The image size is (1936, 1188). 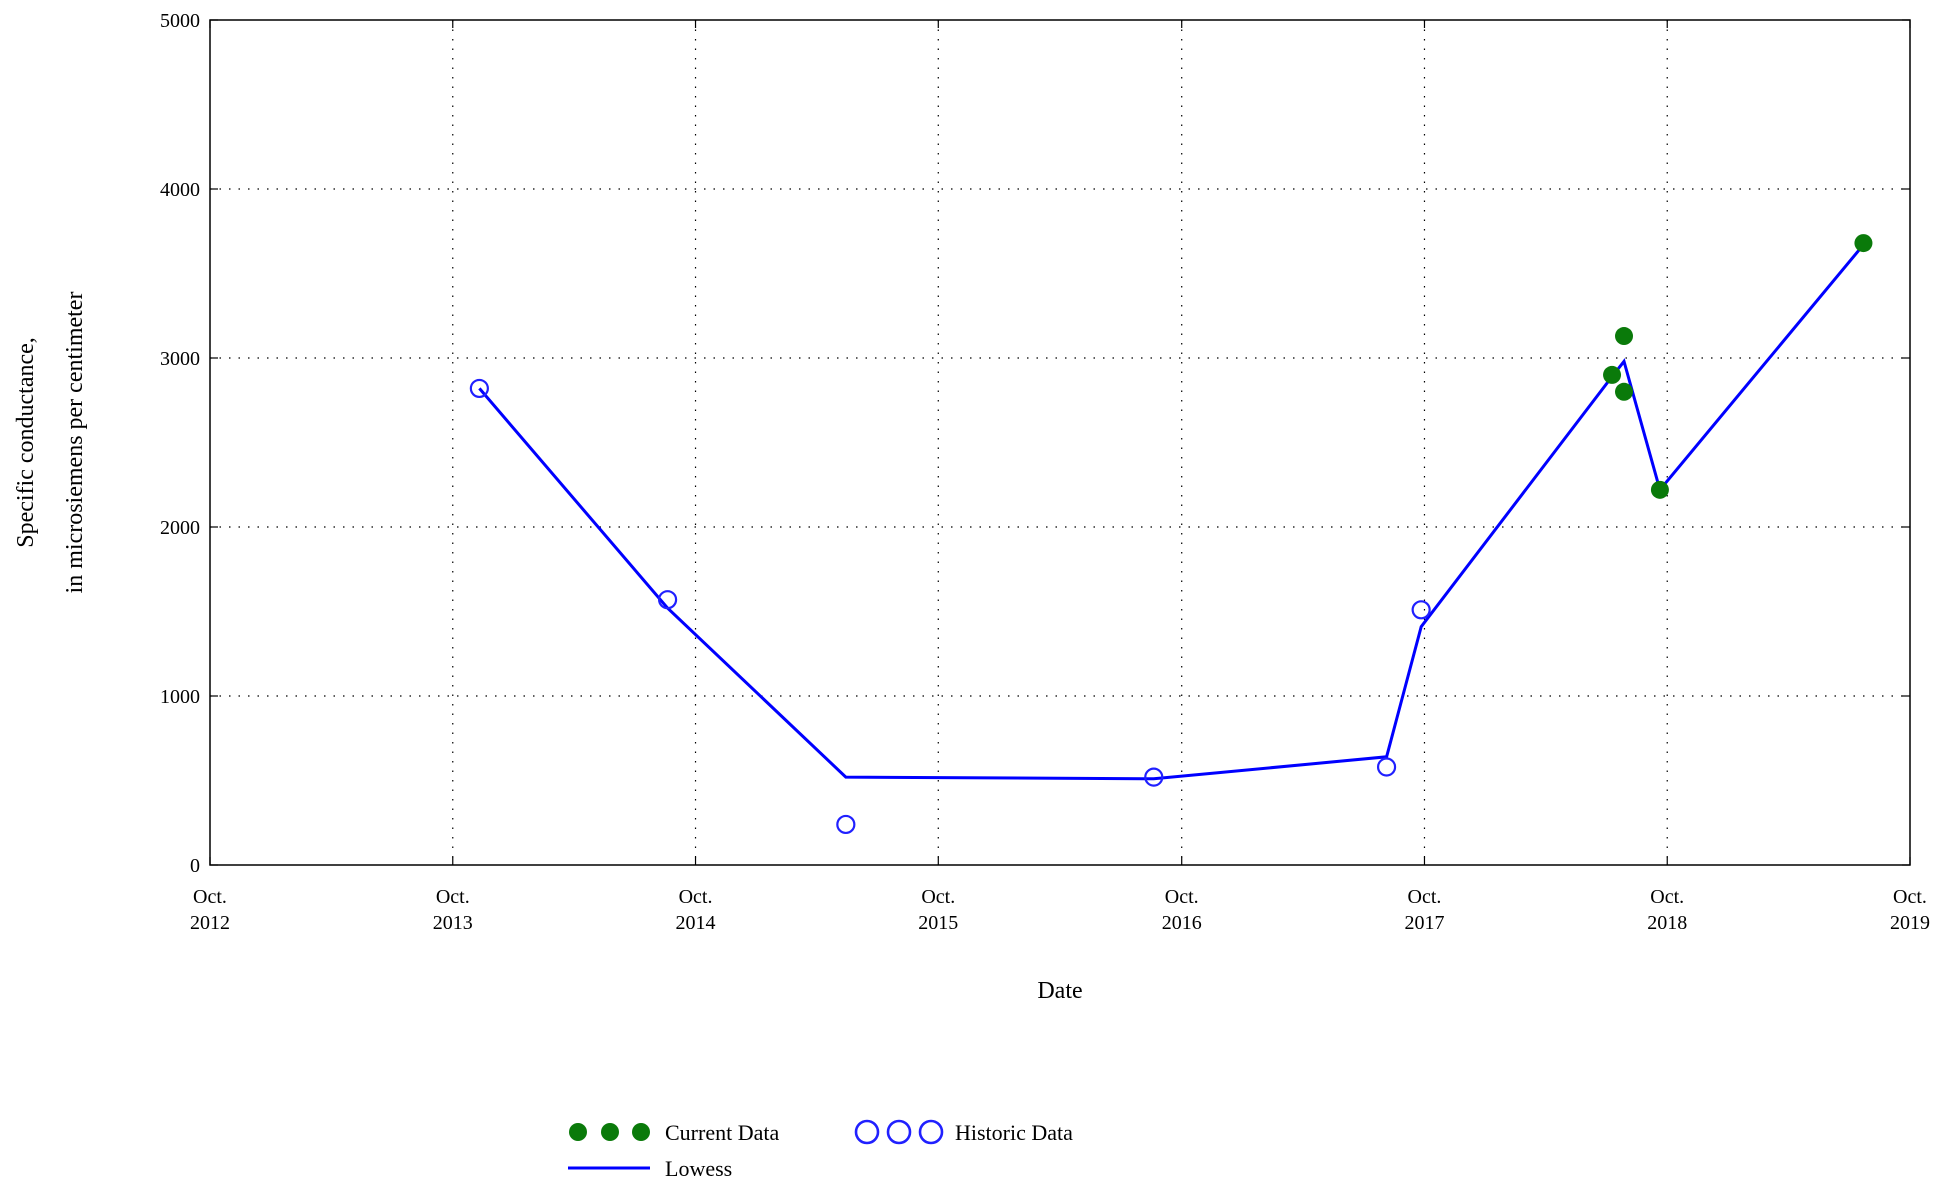 I want to click on y-tick-label: 1000, so click(x=180, y=697).